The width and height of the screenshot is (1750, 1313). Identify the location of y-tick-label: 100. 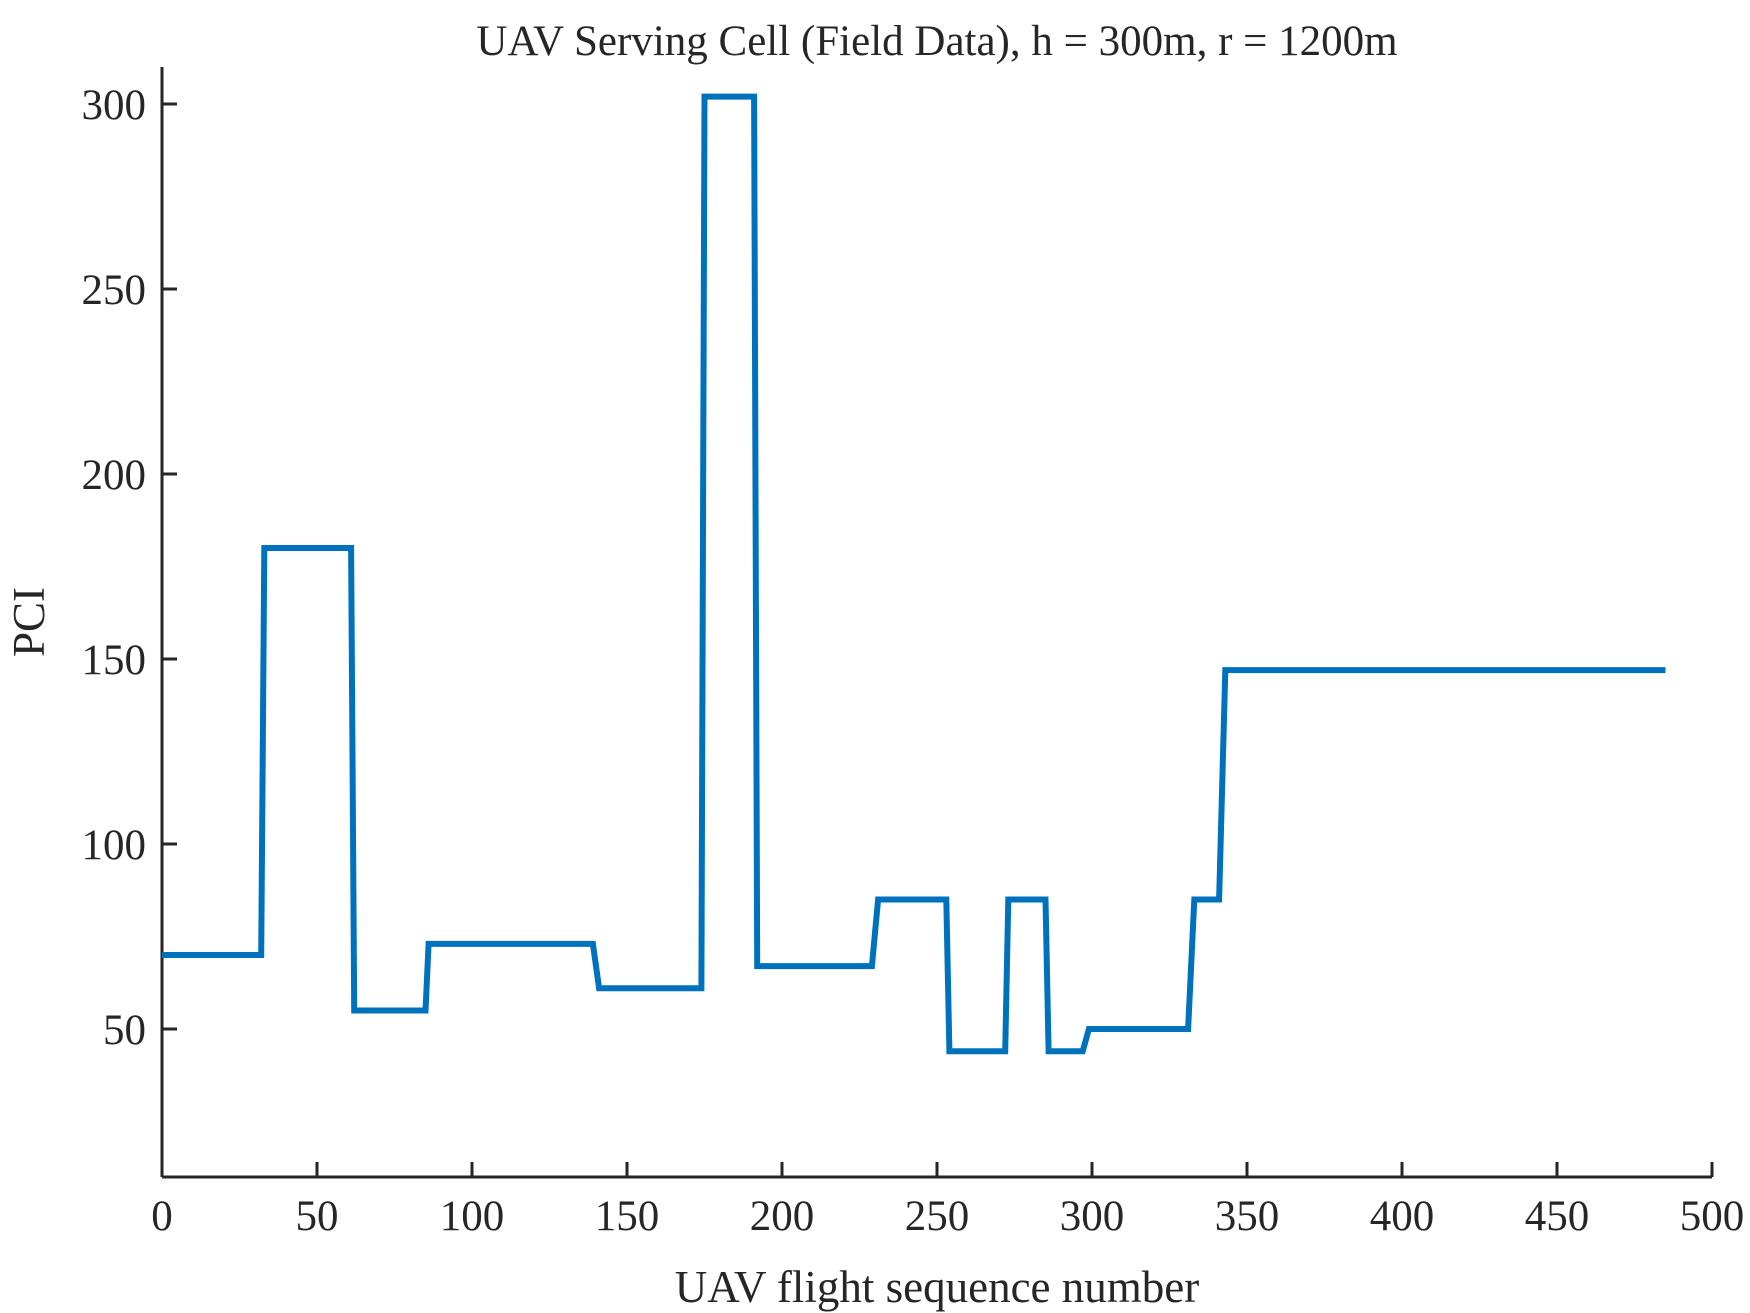
(114, 845).